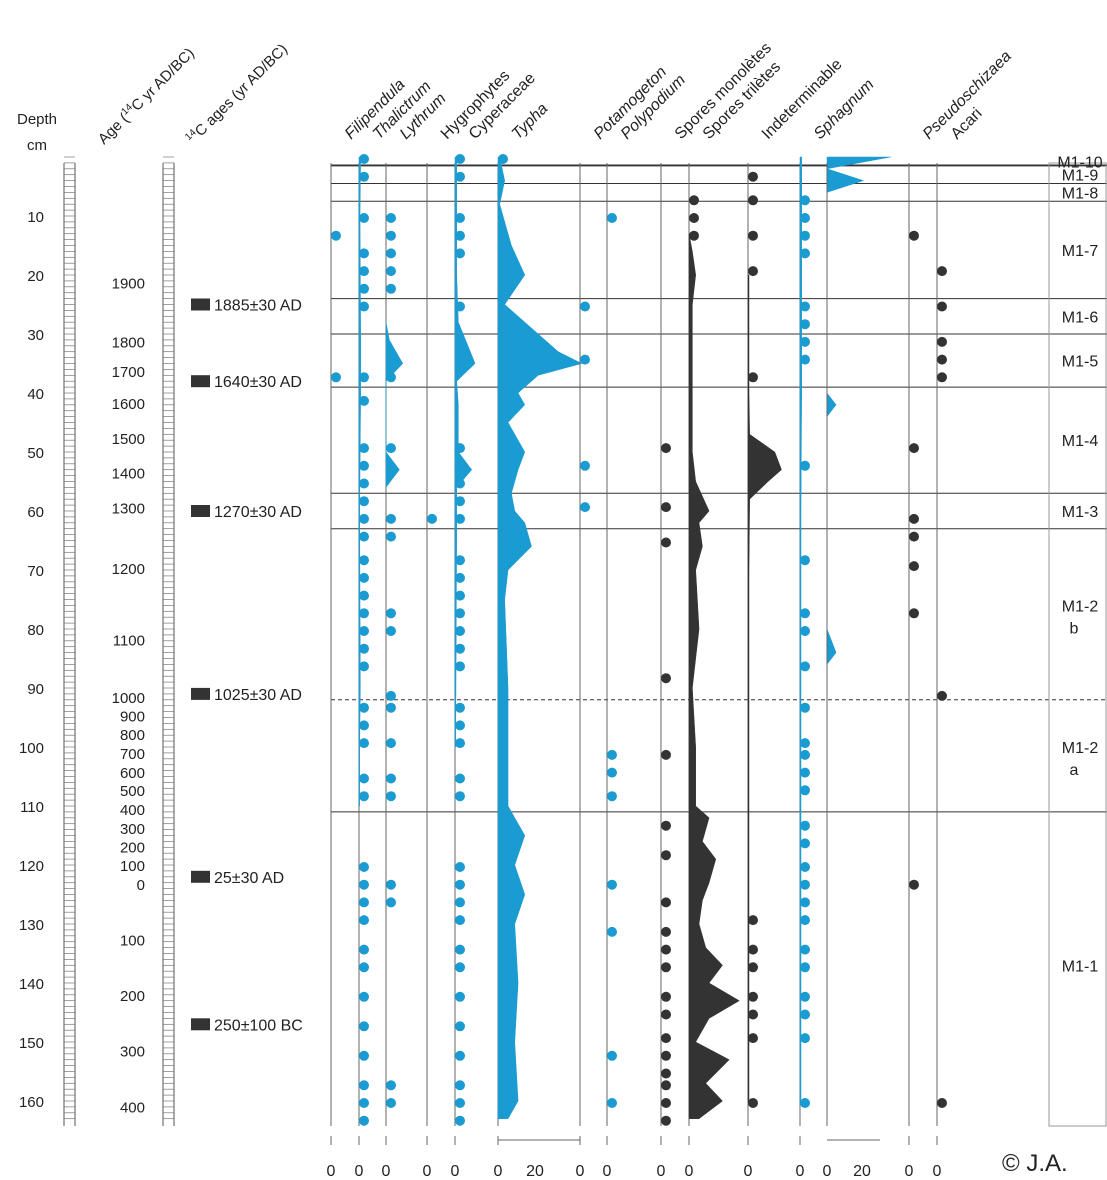 This screenshot has width=1107, height=1180. What do you see at coordinates (128, 569) in the screenshot?
I see `age-tick-label: 1200` at bounding box center [128, 569].